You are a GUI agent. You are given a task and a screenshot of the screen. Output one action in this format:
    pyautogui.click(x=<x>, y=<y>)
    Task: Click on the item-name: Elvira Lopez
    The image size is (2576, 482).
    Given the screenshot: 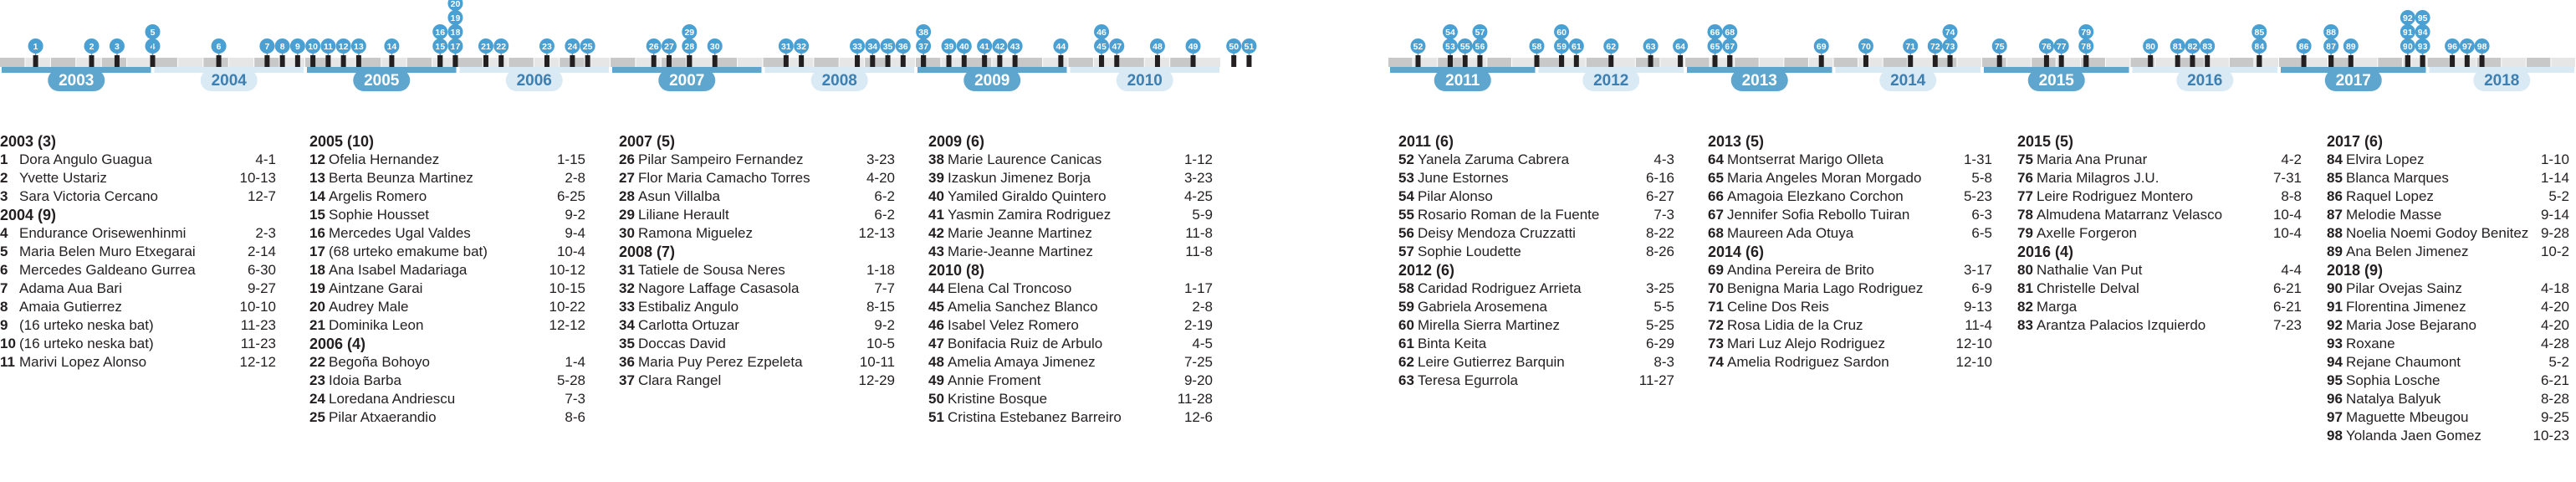 What is the action you would take?
    pyautogui.click(x=2385, y=159)
    